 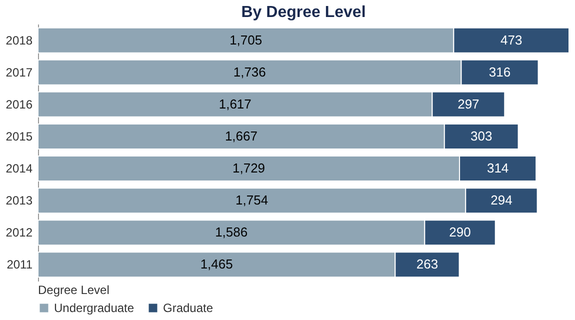 What do you see at coordinates (499, 72) in the screenshot?
I see `data-label: 316` at bounding box center [499, 72].